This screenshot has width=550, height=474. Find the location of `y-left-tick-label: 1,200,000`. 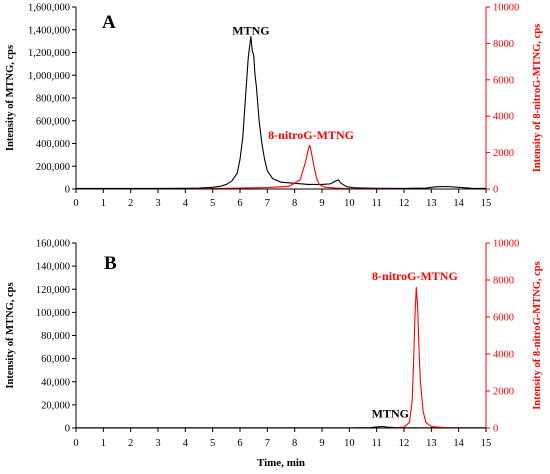

y-left-tick-label: 1,200,000 is located at coordinates (49, 53).